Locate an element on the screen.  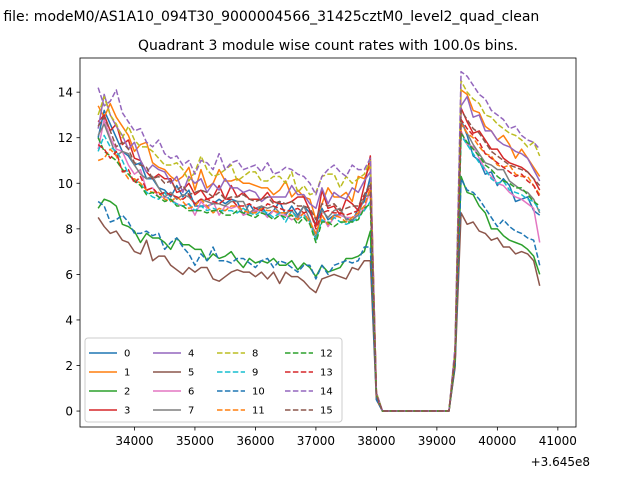
legend-label-12: 12 is located at coordinates (326, 354).